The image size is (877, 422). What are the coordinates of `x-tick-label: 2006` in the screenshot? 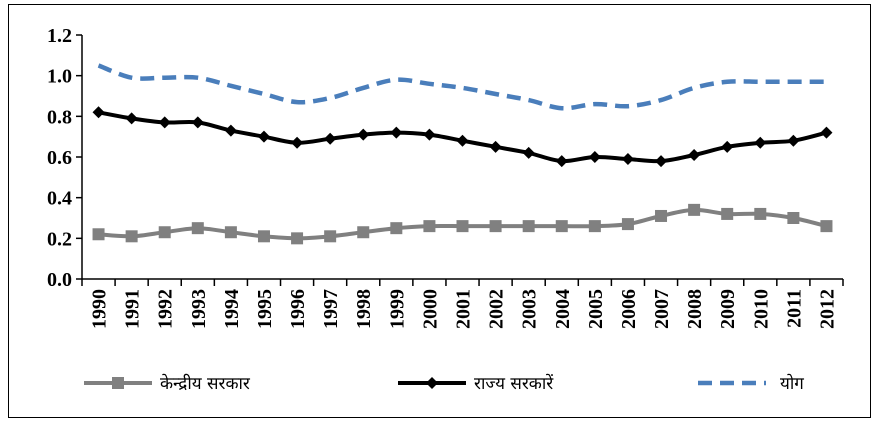 It's located at (629, 309).